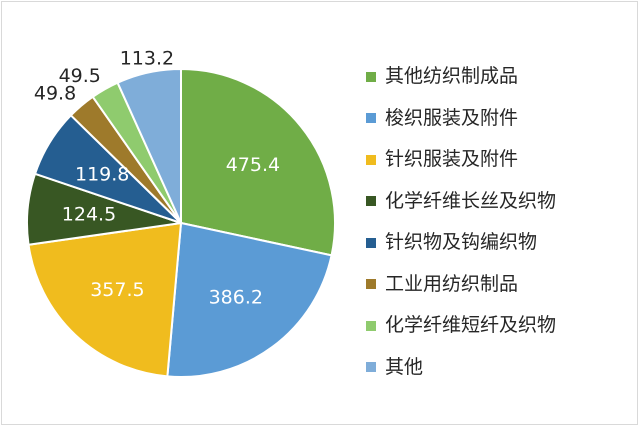  What do you see at coordinates (452, 283) in the screenshot?
I see `legend-label: 工业用纺织制品` at bounding box center [452, 283].